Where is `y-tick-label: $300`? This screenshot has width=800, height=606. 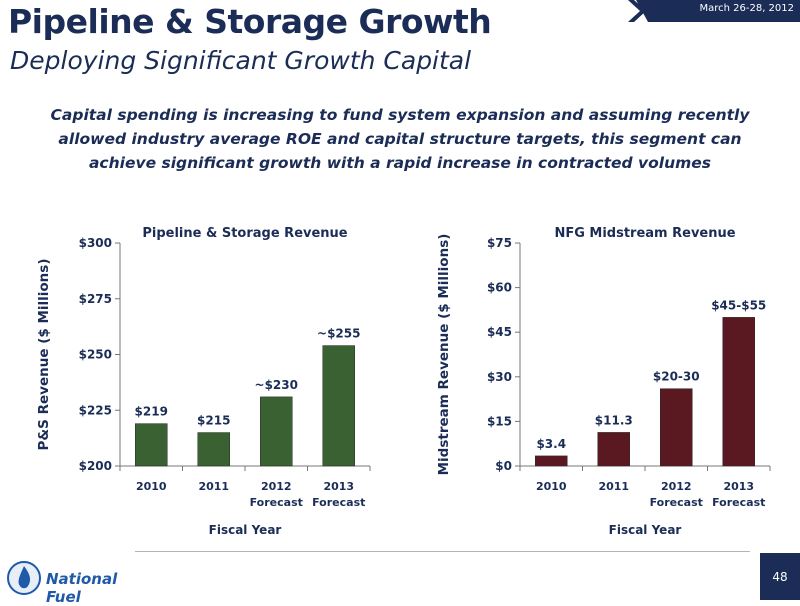 y-tick-label: $300 is located at coordinates (95, 243).